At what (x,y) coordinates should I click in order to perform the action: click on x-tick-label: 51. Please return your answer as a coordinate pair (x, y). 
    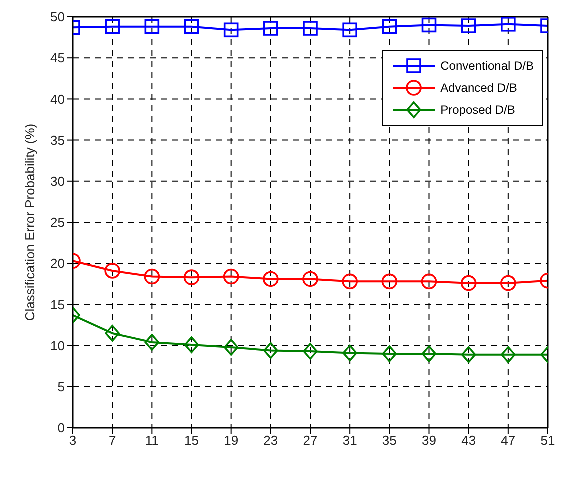
    Looking at the image, I should click on (548, 440).